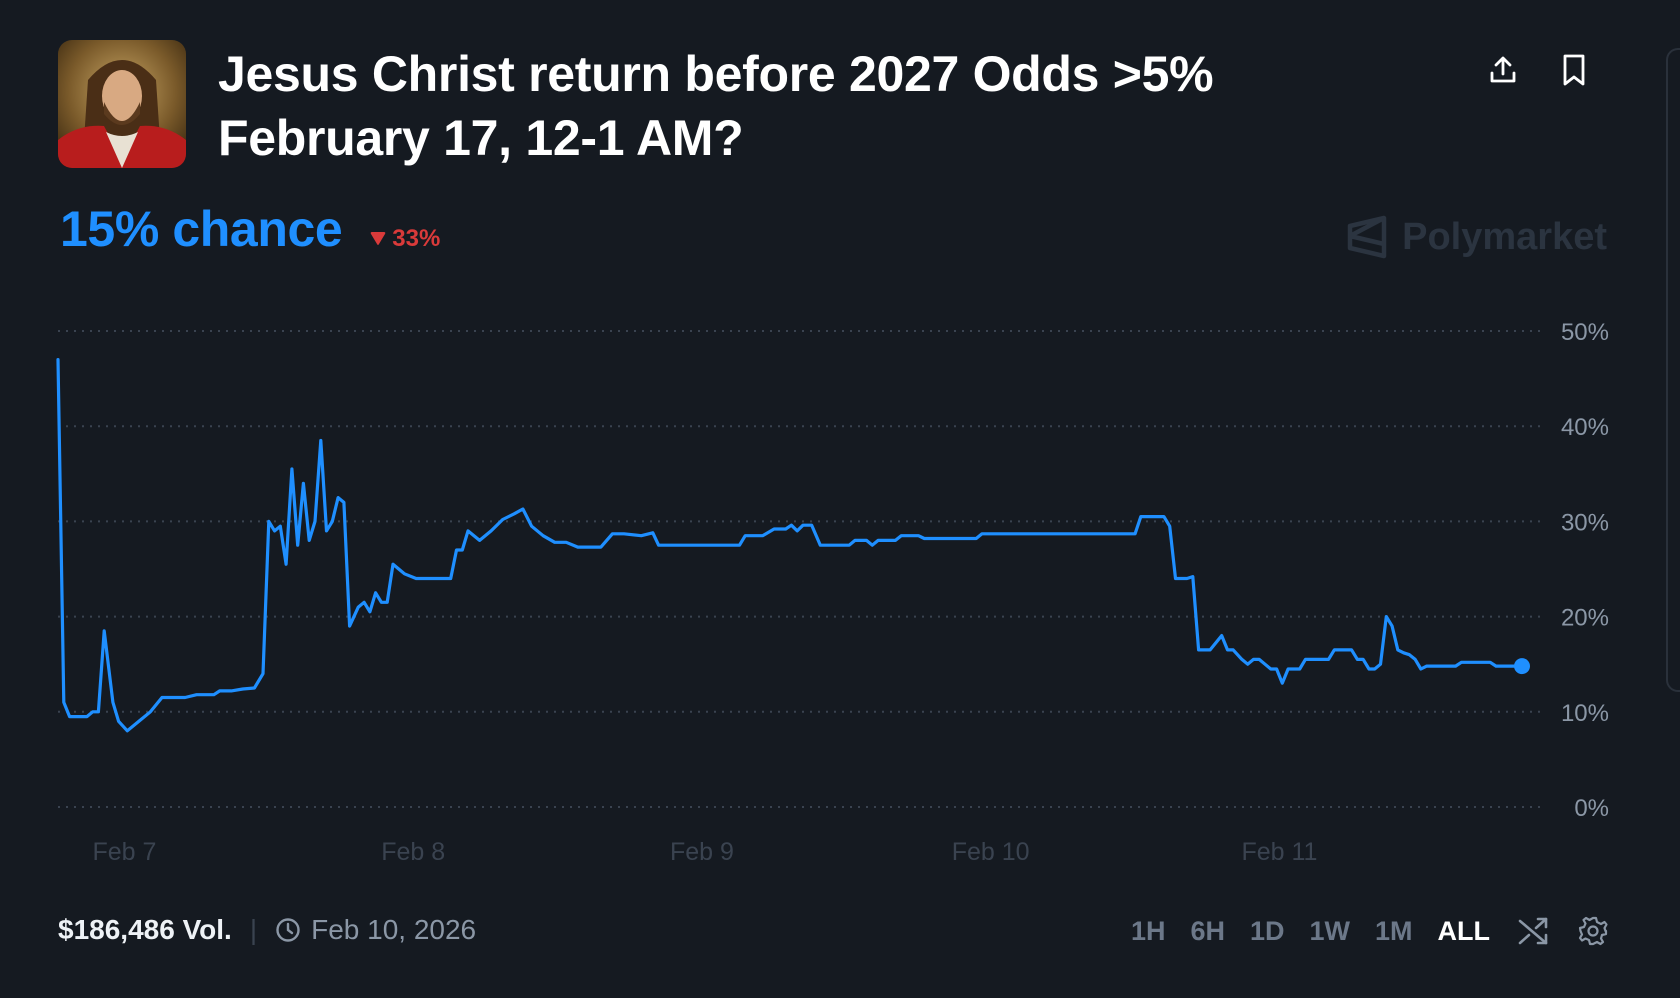 The width and height of the screenshot is (1680, 998). I want to click on brand-name: Polymarket, so click(1504, 236).